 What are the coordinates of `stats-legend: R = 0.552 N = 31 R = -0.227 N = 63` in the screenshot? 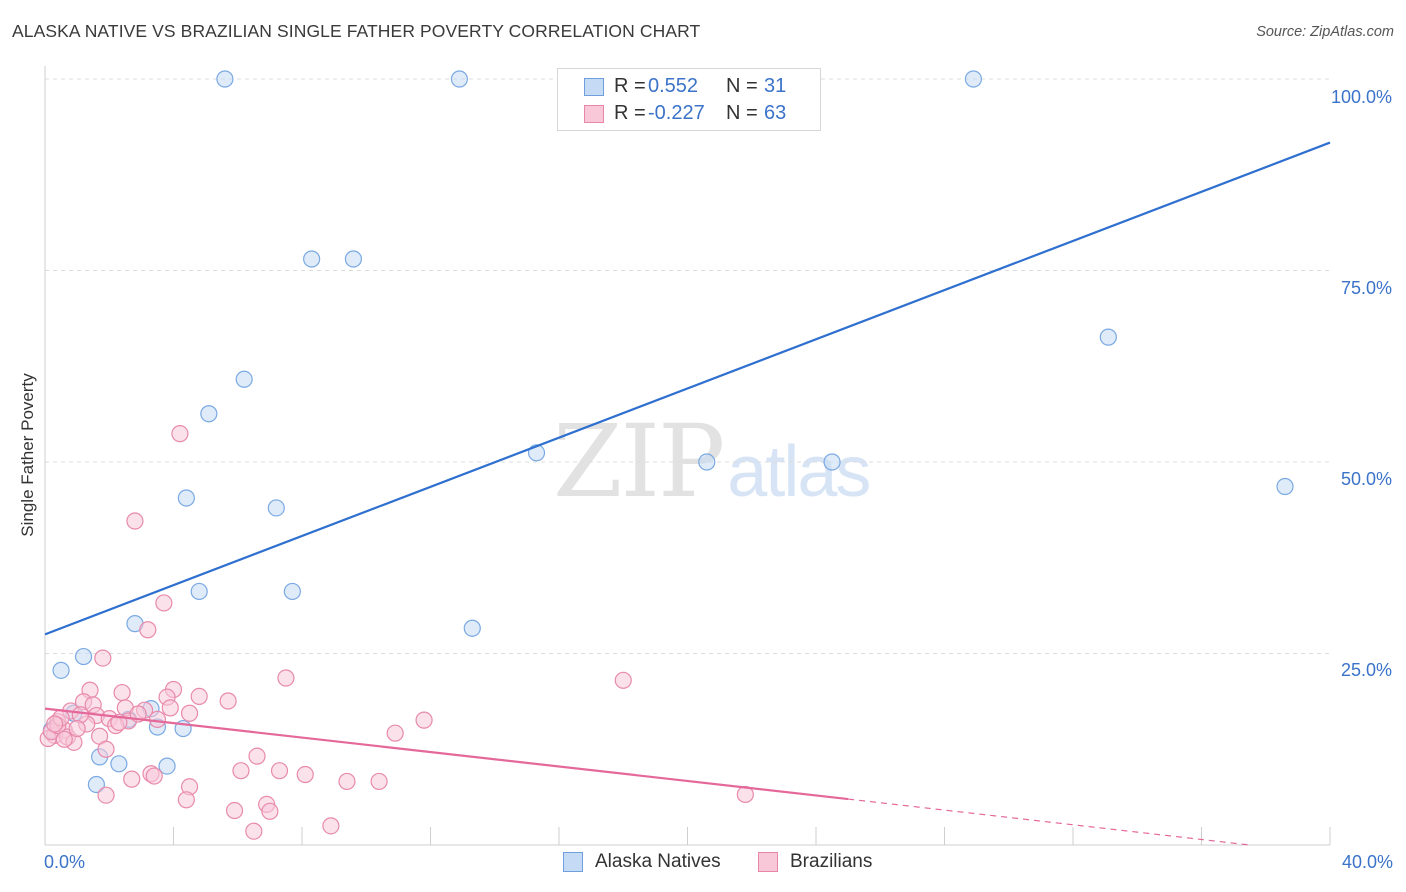 It's located at (689, 99).